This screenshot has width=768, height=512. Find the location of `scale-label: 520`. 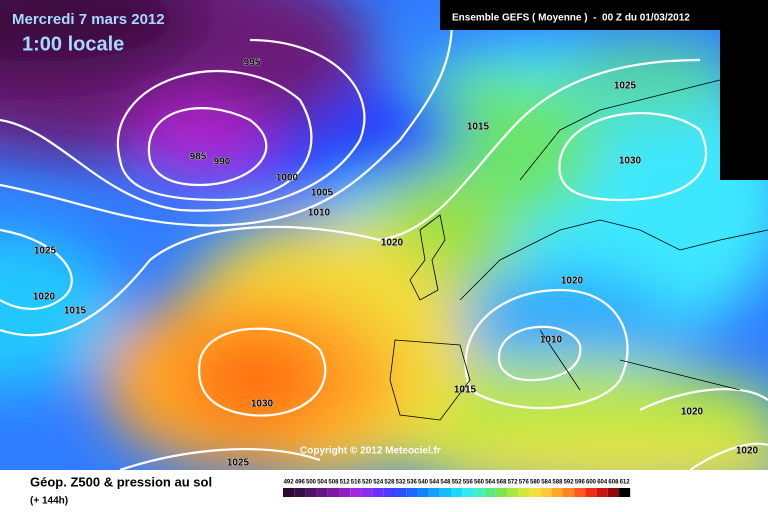

scale-label: 520 is located at coordinates (367, 483).